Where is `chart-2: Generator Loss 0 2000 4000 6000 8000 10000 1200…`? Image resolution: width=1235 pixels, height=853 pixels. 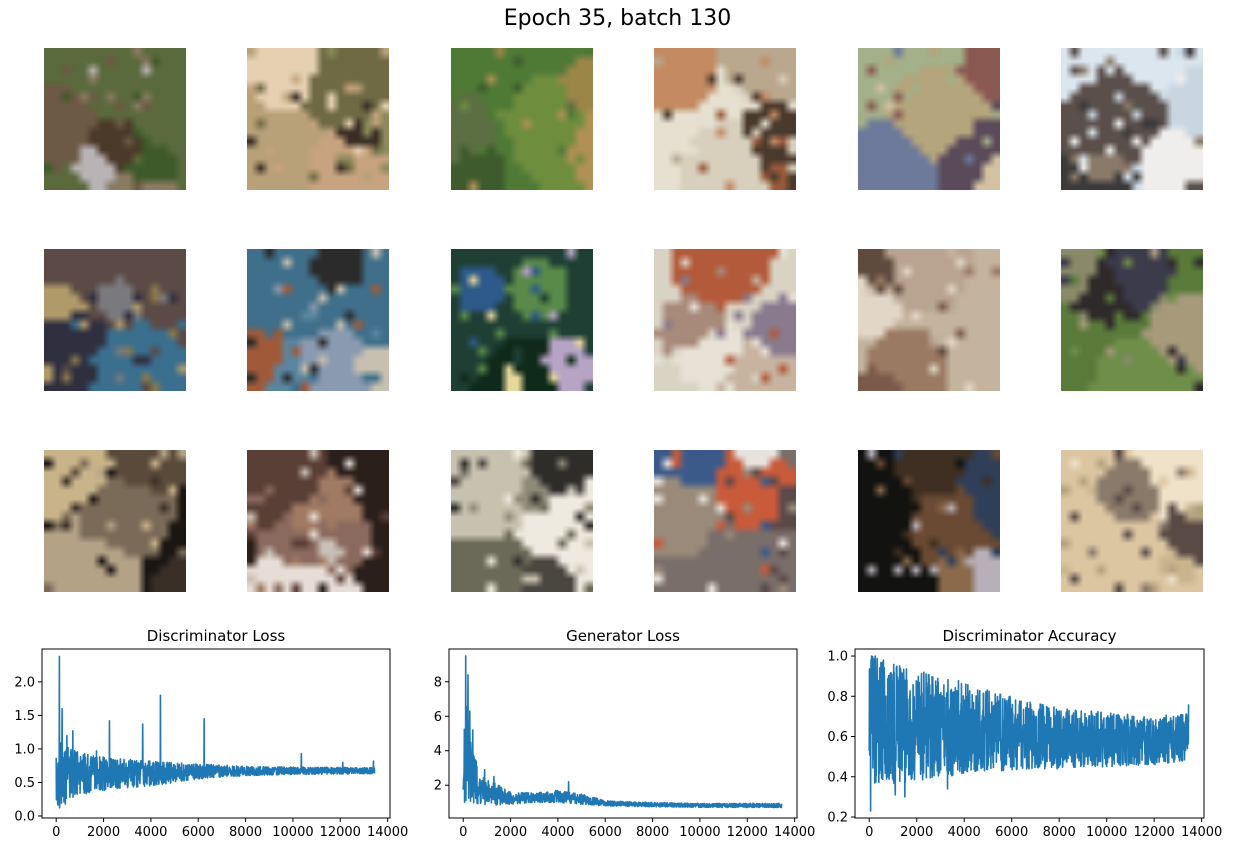
chart-2: Generator Loss 0 2000 4000 6000 8000 10000 1200… is located at coordinates (625, 733).